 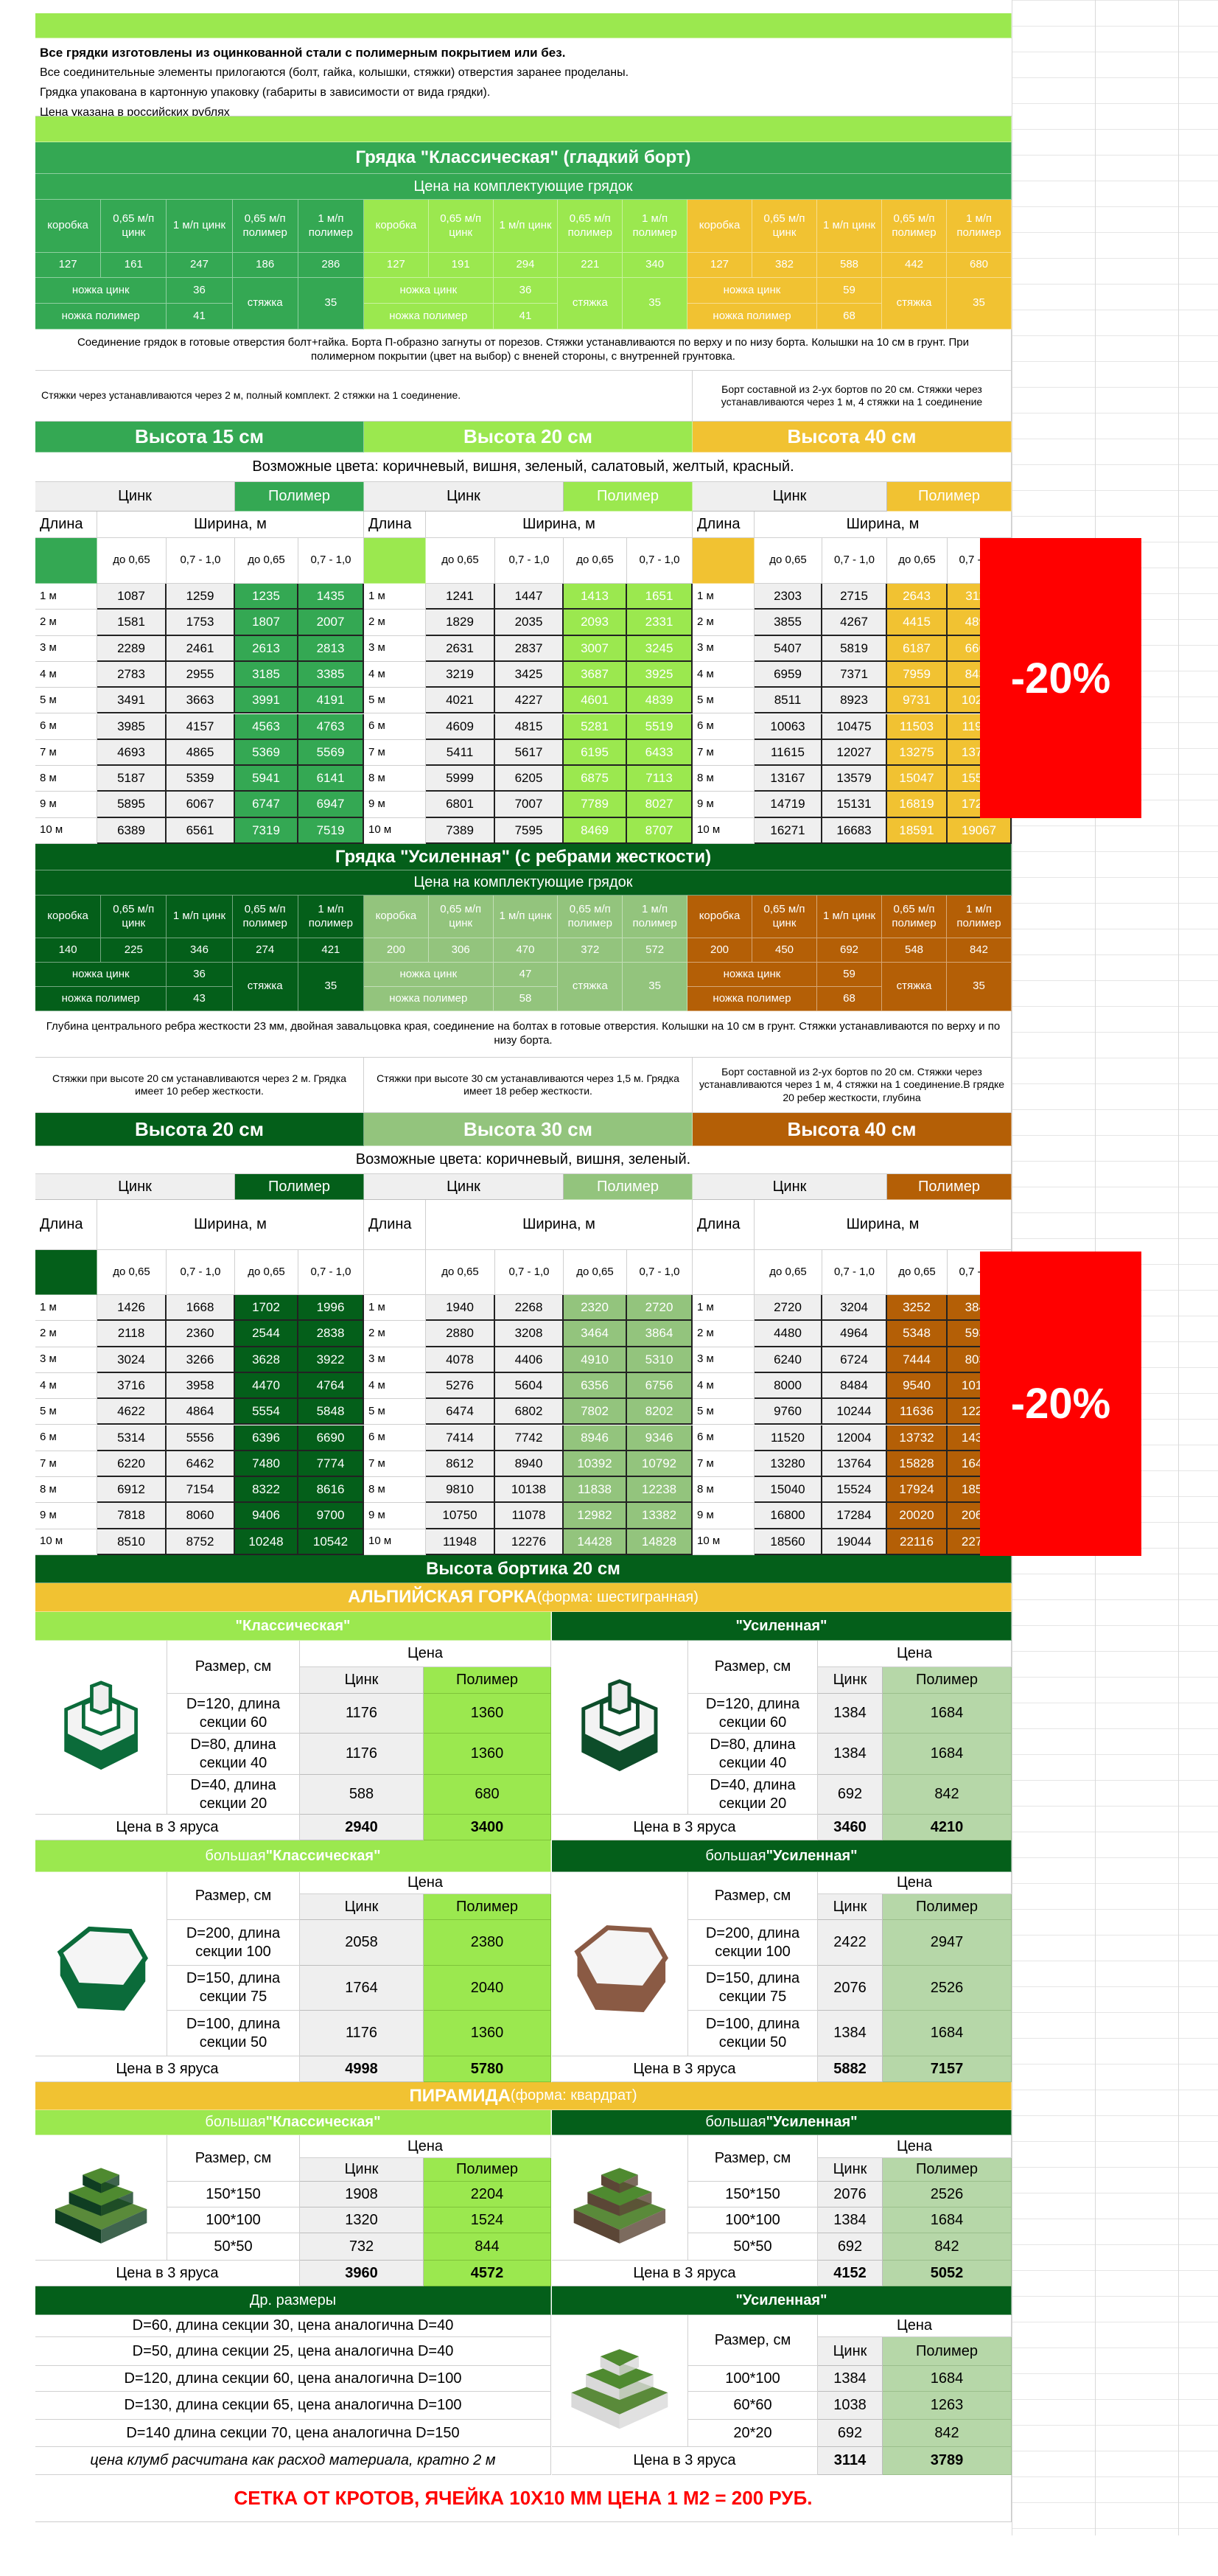 What do you see at coordinates (233, 2220) in the screenshot?
I see `size-label: 100*100` at bounding box center [233, 2220].